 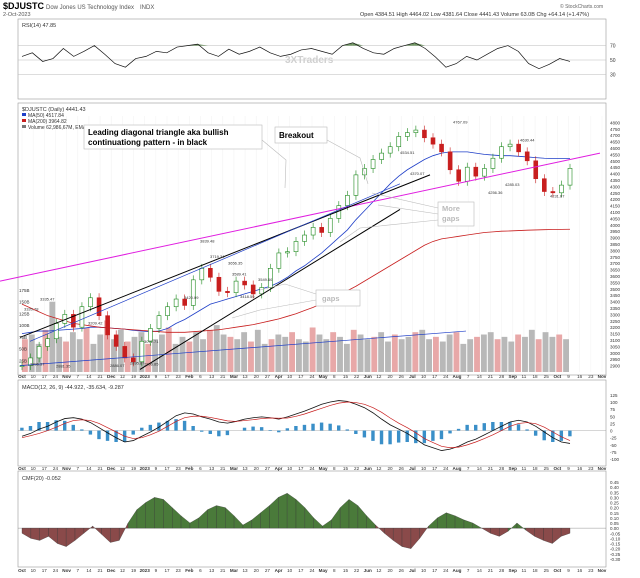 What do you see at coordinates (200, 376) in the screenshot?
I see `x-axis-label: 6` at bounding box center [200, 376].